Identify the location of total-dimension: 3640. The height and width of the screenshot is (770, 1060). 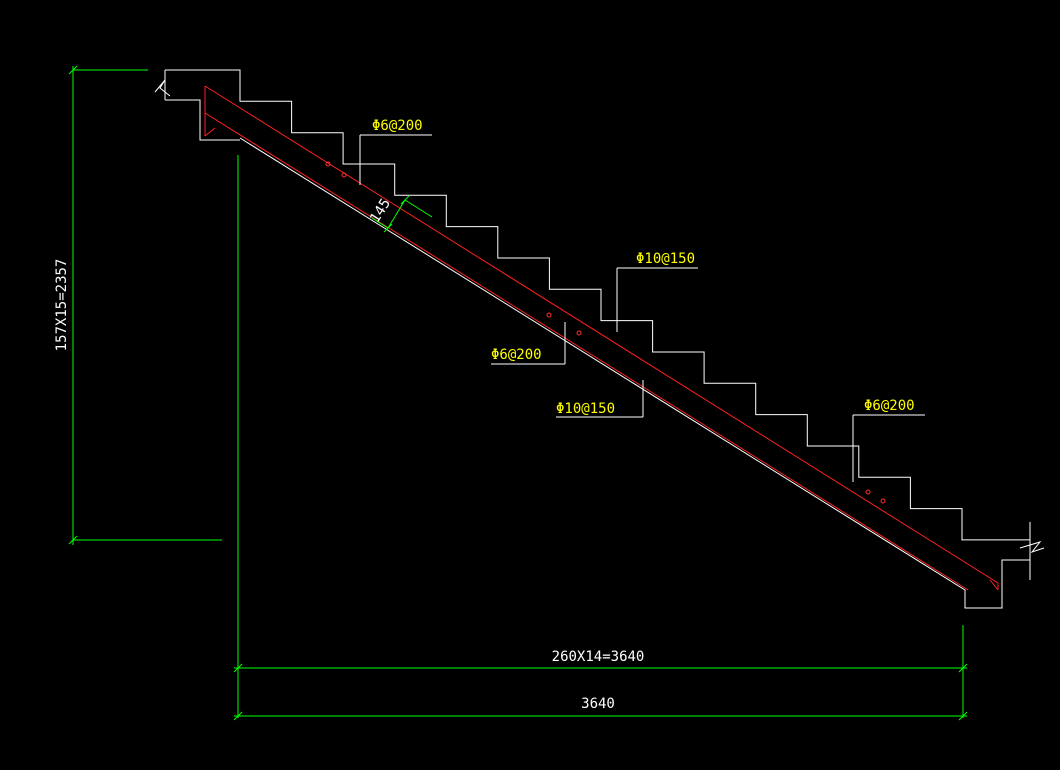
(598, 704).